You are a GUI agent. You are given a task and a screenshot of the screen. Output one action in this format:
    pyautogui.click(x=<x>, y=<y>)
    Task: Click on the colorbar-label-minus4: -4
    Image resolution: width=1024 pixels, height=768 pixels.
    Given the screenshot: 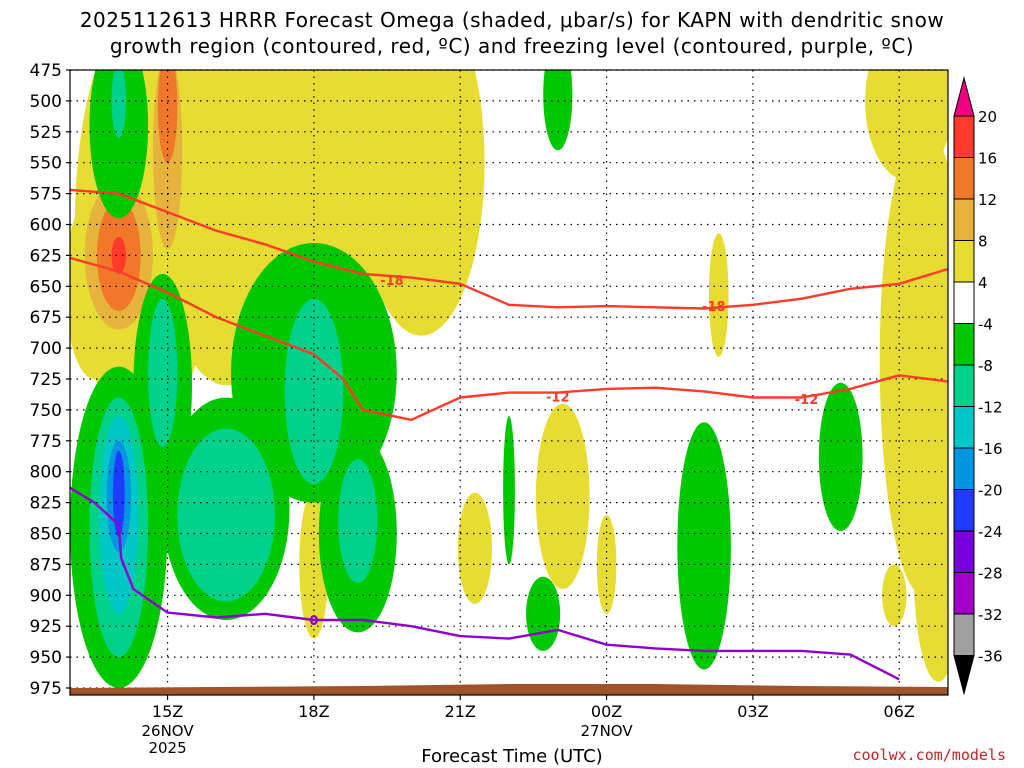 What is the action you would take?
    pyautogui.click(x=985, y=325)
    